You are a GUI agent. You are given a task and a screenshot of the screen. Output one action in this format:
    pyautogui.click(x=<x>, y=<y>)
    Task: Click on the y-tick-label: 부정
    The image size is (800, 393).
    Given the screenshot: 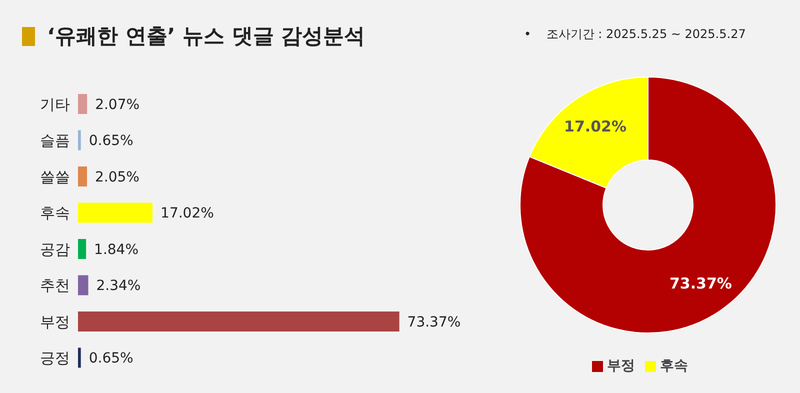 What is the action you would take?
    pyautogui.click(x=55, y=321)
    